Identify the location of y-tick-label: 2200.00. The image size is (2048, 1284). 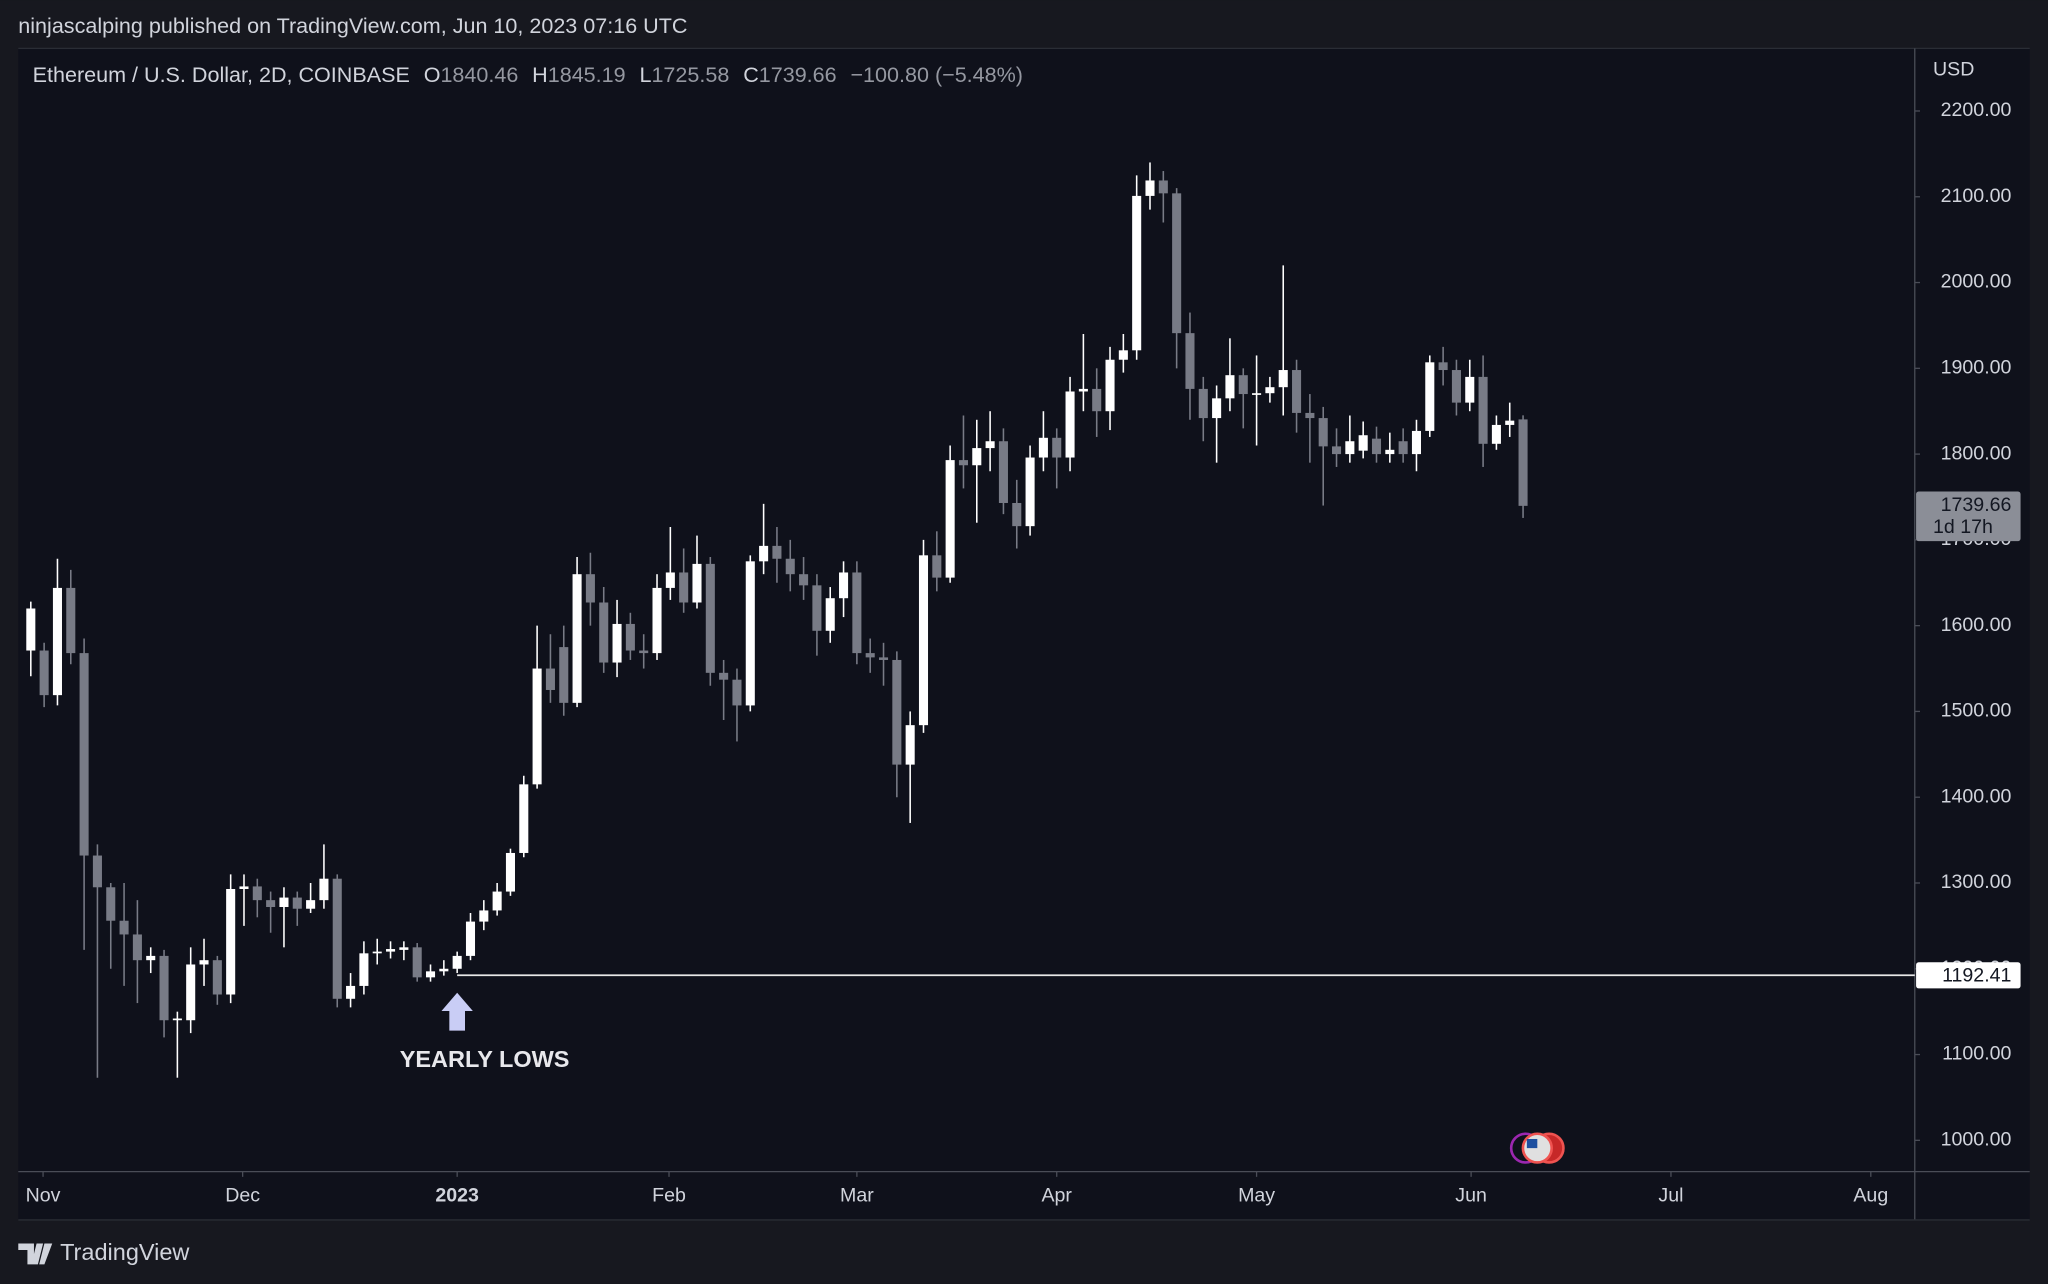
(1976, 110).